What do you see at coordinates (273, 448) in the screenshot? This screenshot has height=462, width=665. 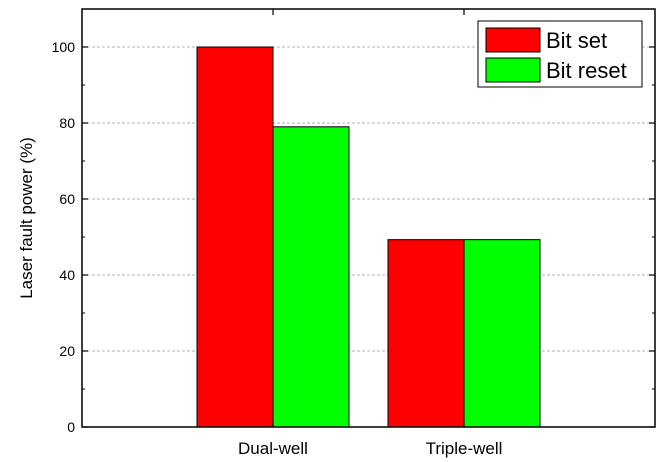 I see `x-tick-label: Dual-well` at bounding box center [273, 448].